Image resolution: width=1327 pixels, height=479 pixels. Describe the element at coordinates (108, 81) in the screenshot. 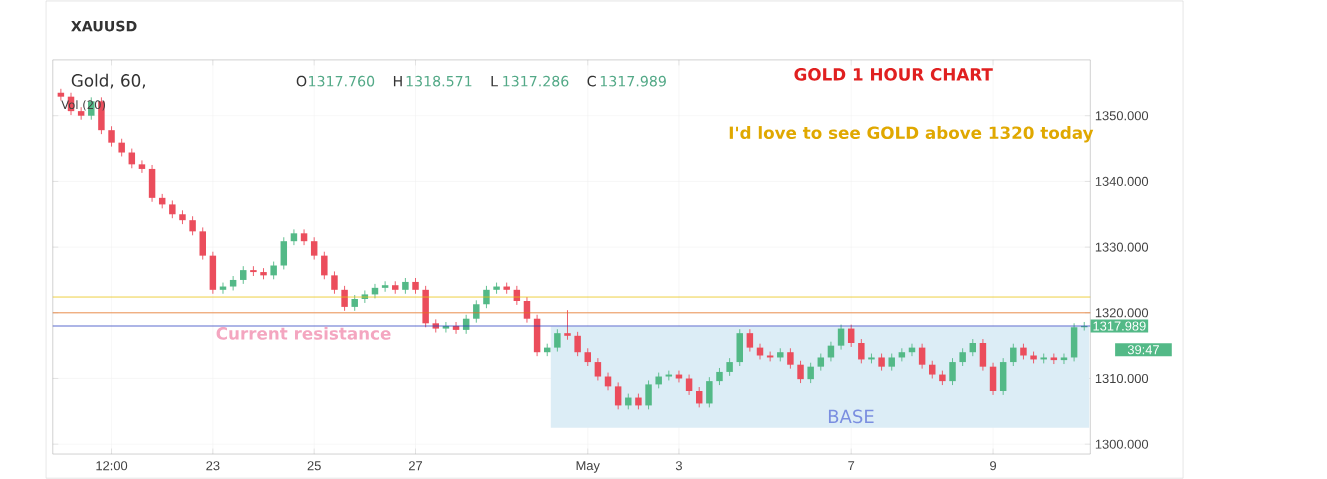

I see `annotation: Gold, 60,` at that location.